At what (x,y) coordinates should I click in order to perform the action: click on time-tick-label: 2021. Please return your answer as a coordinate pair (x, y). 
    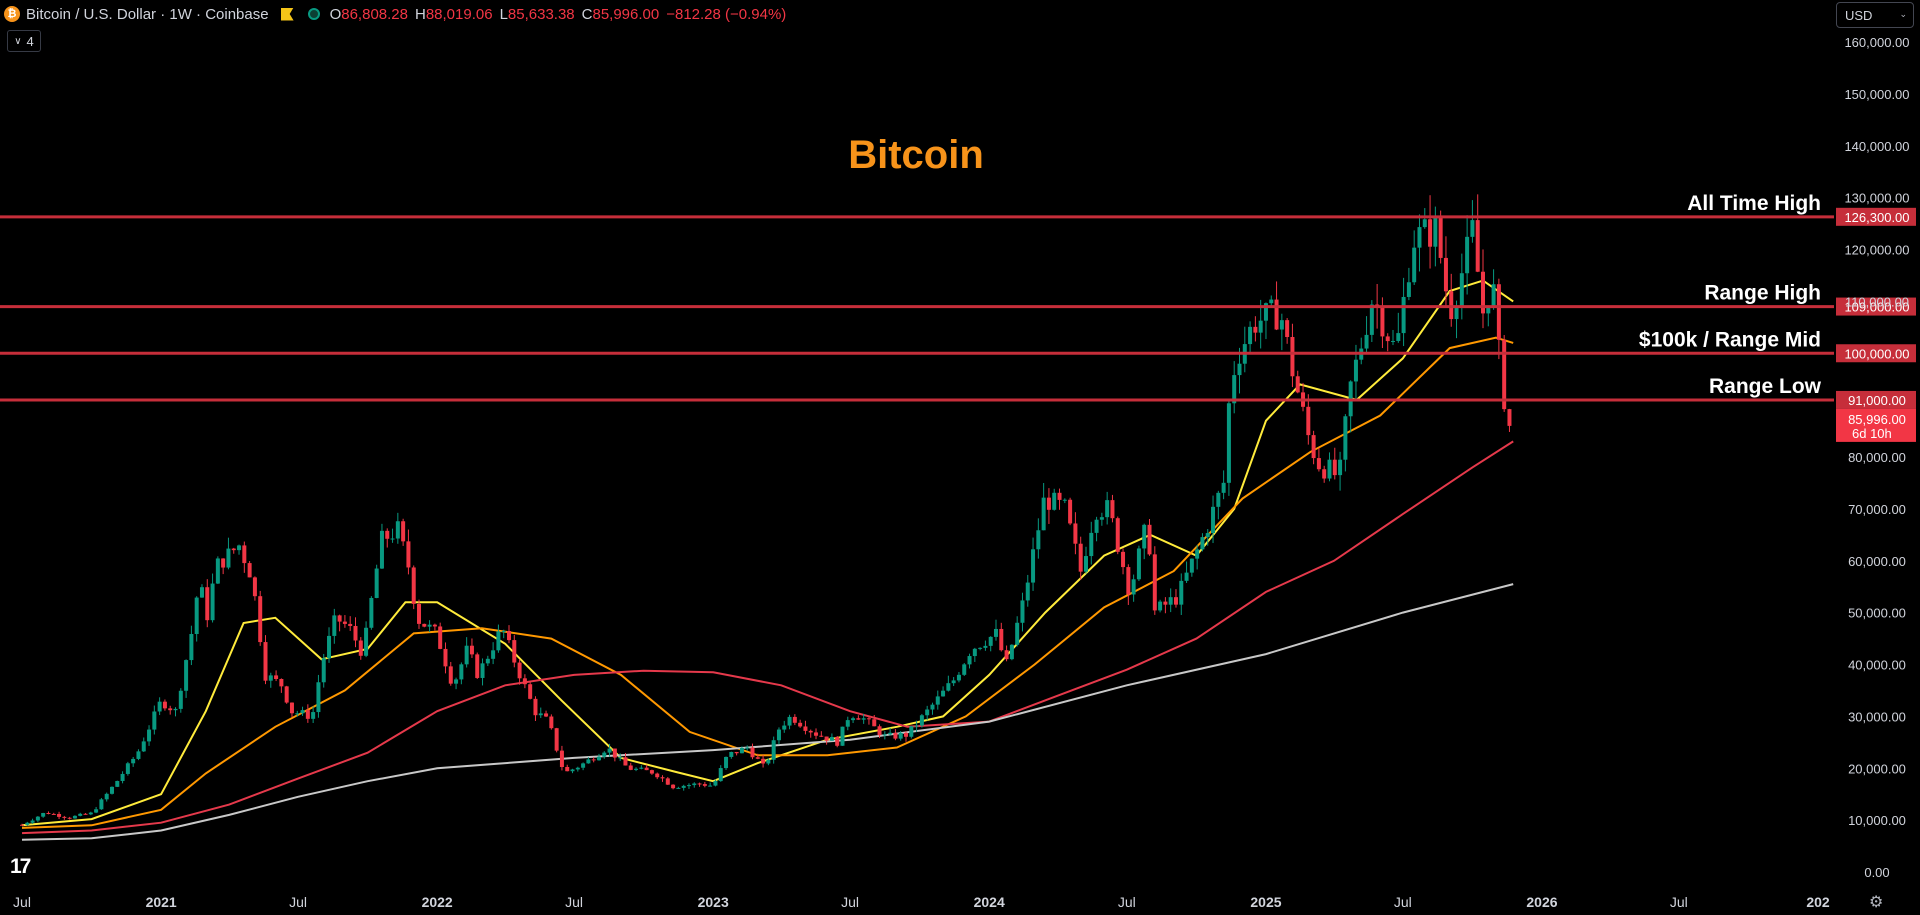
    Looking at the image, I should click on (161, 902).